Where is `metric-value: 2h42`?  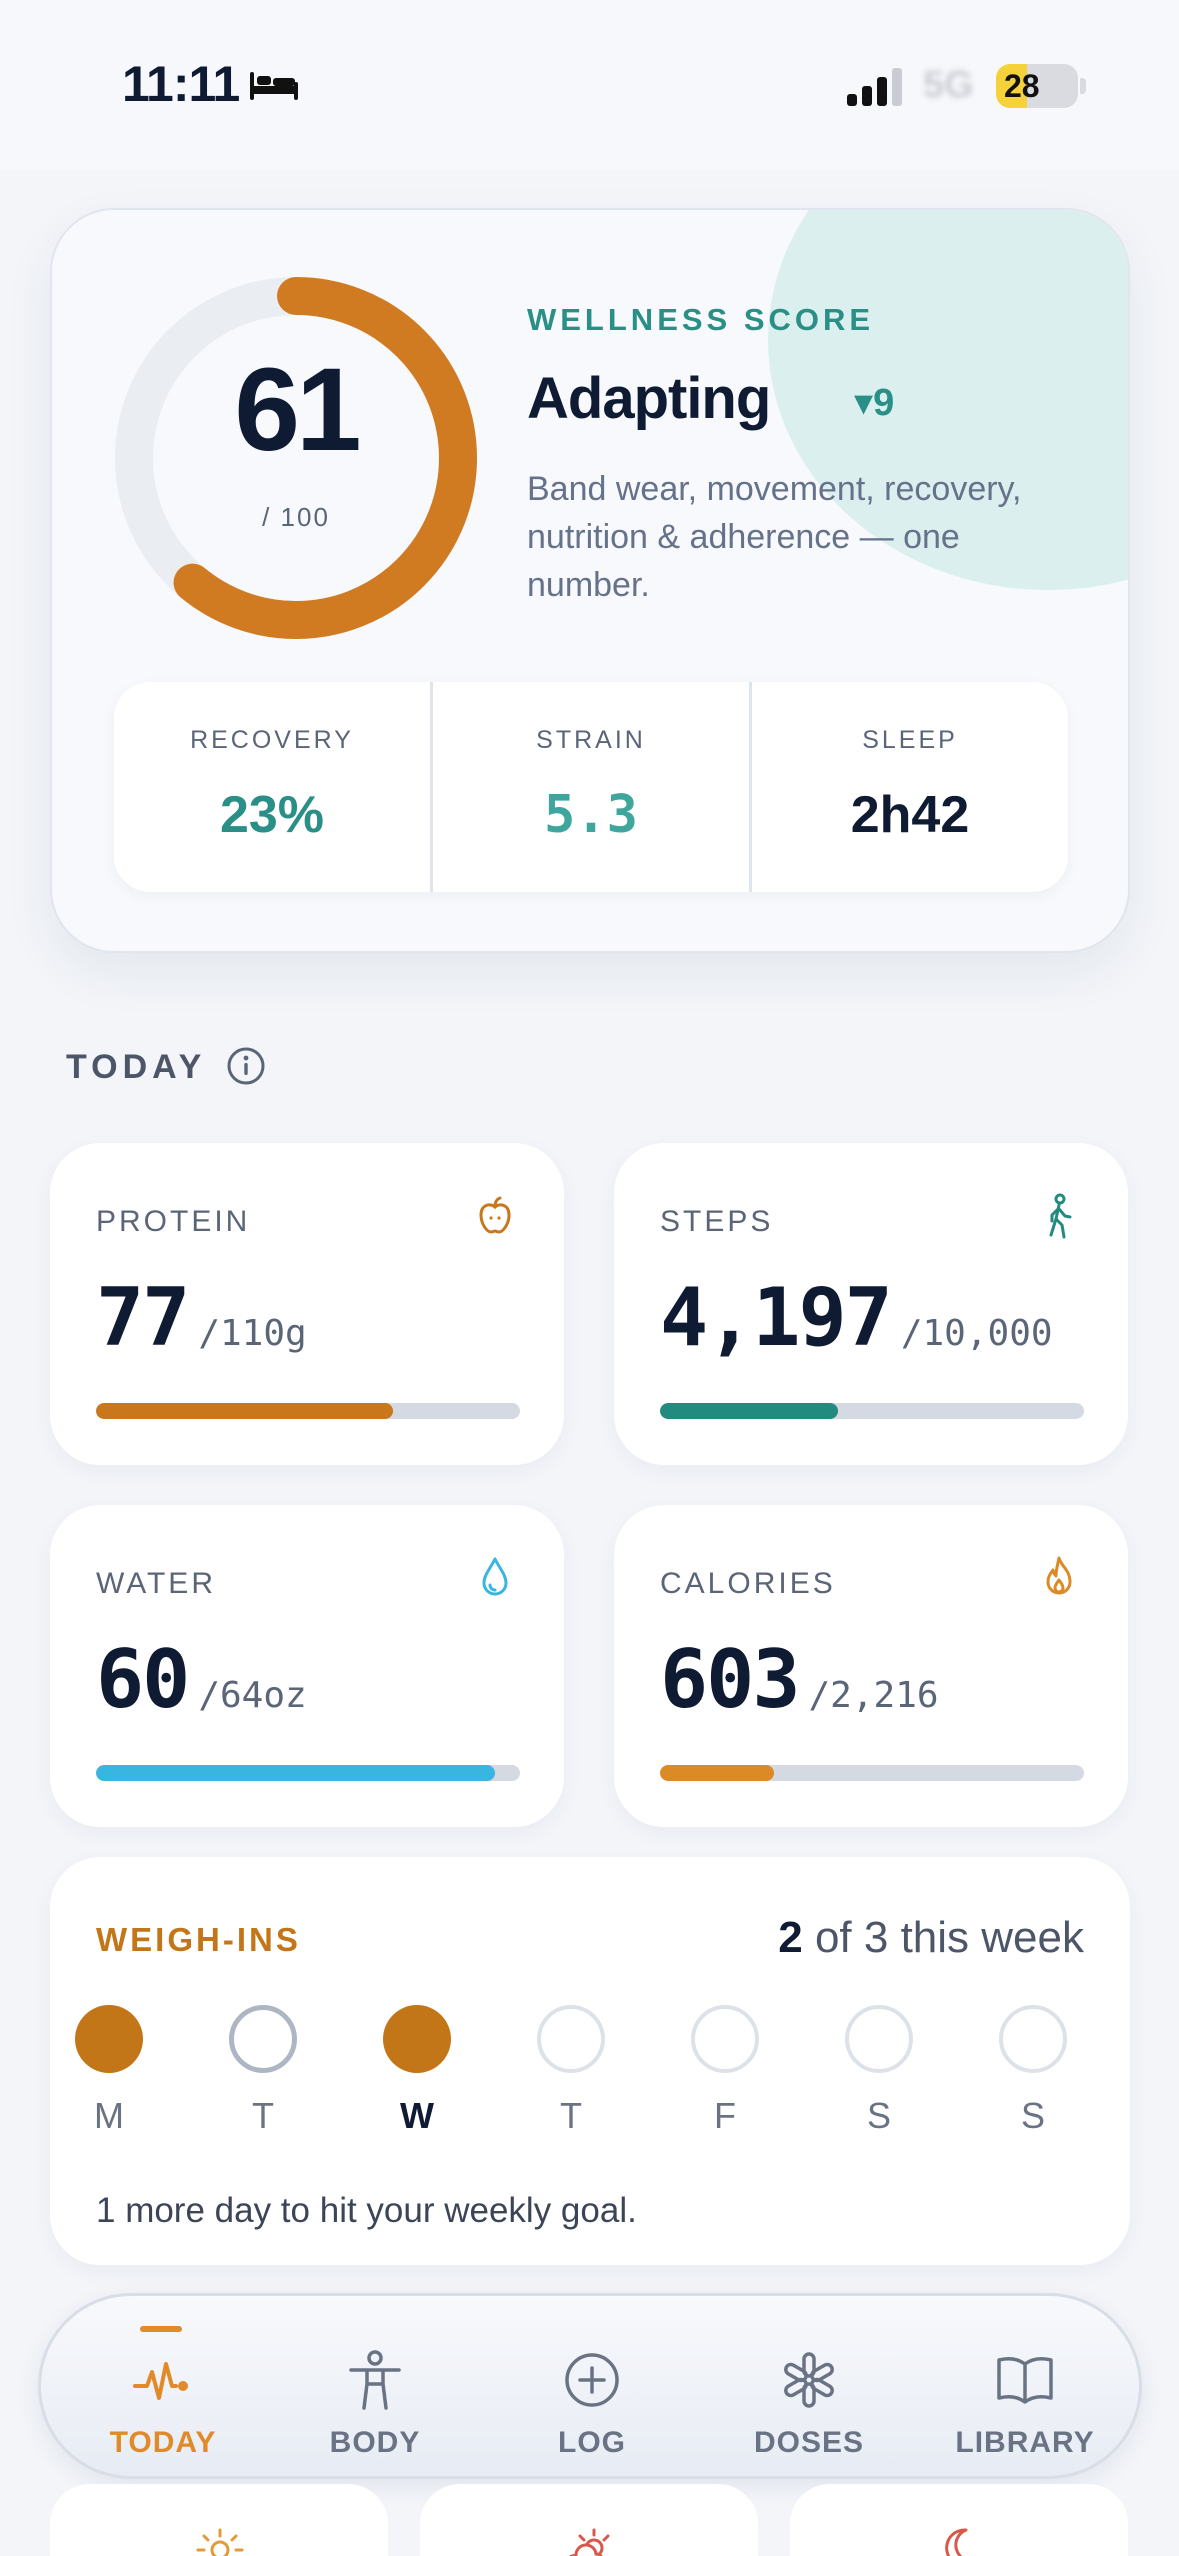
metric-value: 2h42 is located at coordinates (910, 815).